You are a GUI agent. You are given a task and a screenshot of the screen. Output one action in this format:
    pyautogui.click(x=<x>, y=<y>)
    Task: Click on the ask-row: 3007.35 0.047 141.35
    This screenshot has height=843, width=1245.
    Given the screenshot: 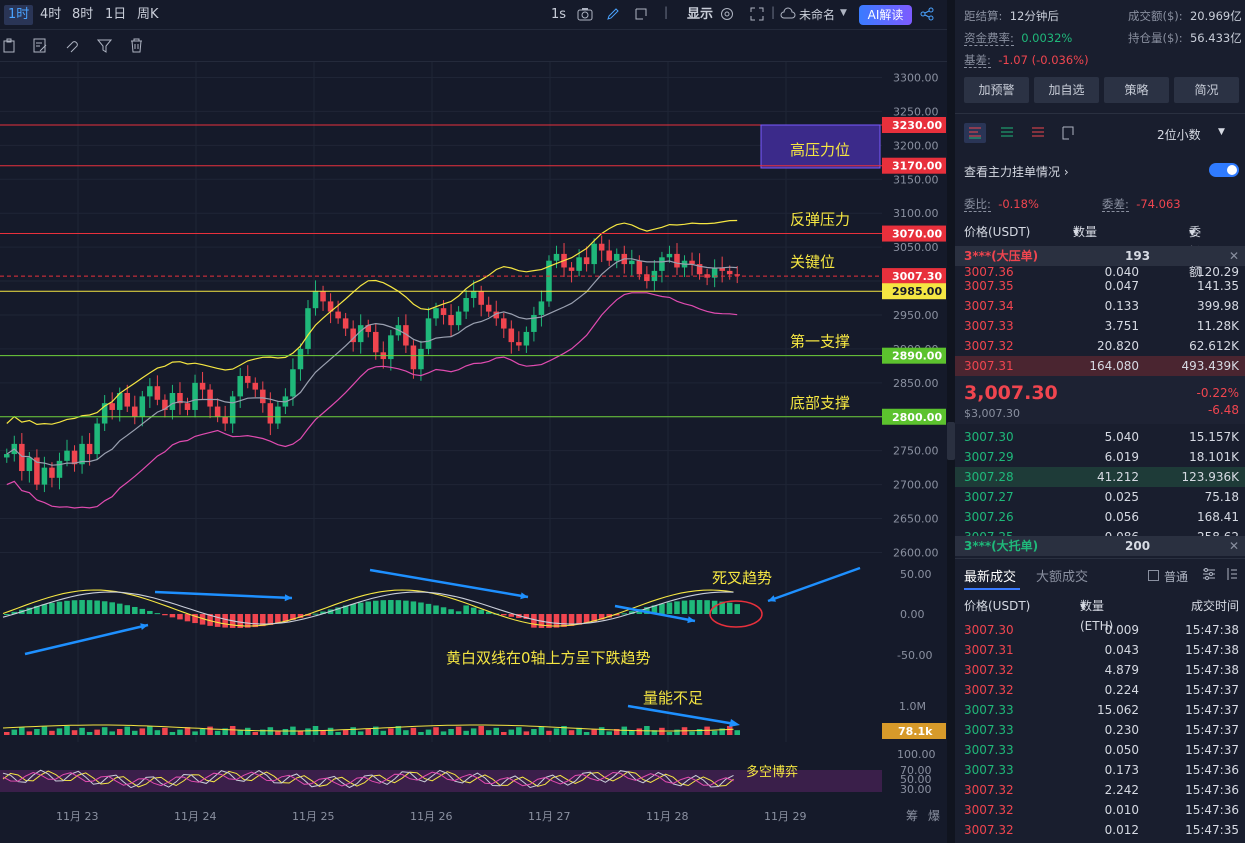 What is the action you would take?
    pyautogui.click(x=1100, y=286)
    